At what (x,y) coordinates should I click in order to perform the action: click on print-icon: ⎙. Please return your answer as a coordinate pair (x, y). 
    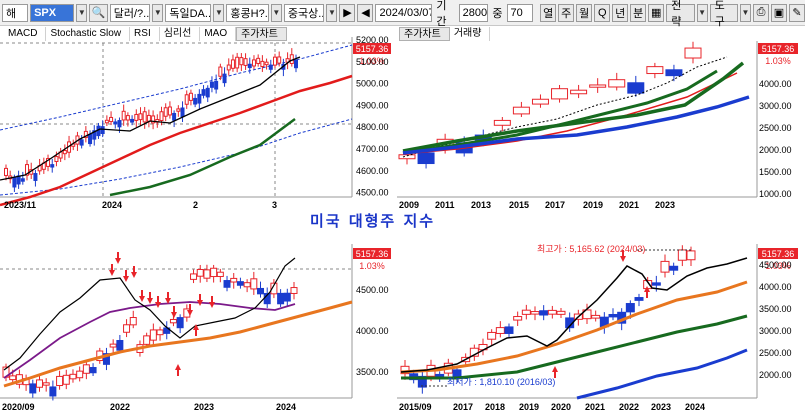
    Looking at the image, I should click on (760, 12).